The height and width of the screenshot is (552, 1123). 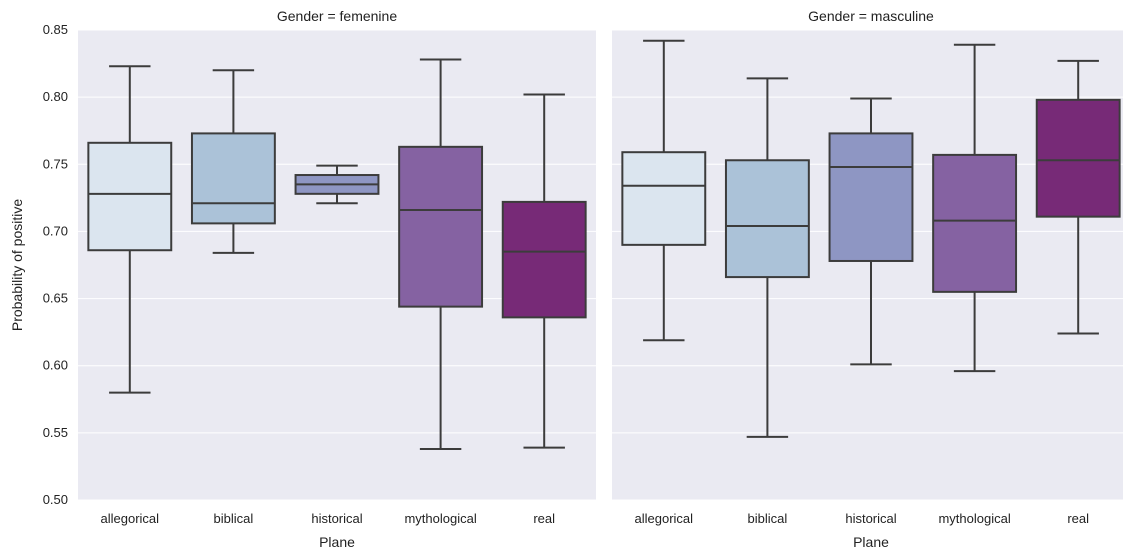 What do you see at coordinates (55, 432) in the screenshot?
I see `y-tick-label: 0.55` at bounding box center [55, 432].